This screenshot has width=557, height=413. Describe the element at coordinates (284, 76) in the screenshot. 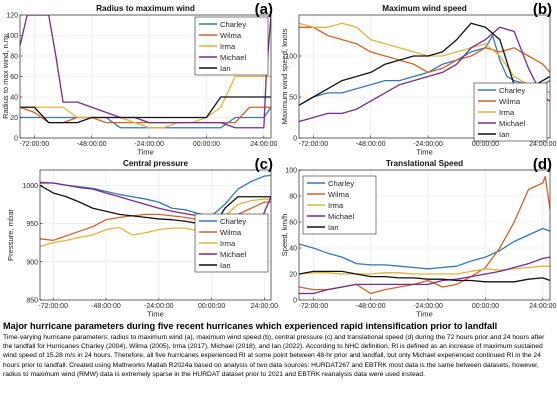

I see `y-axis-label: Maximum wind speed, knots` at that location.